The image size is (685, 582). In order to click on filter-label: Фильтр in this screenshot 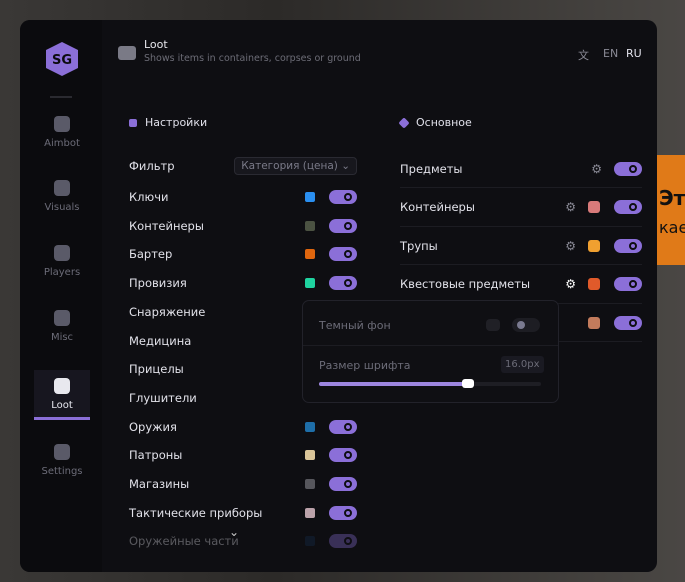, I will do `click(152, 166)`.